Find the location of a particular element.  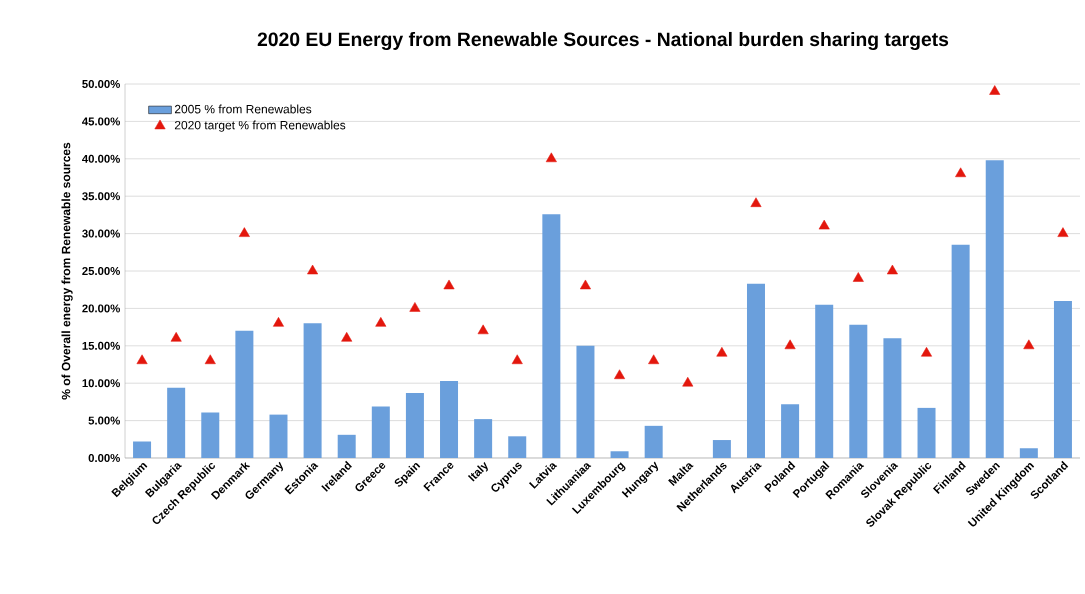

y-tick-label: 5.00% is located at coordinates (104, 420).